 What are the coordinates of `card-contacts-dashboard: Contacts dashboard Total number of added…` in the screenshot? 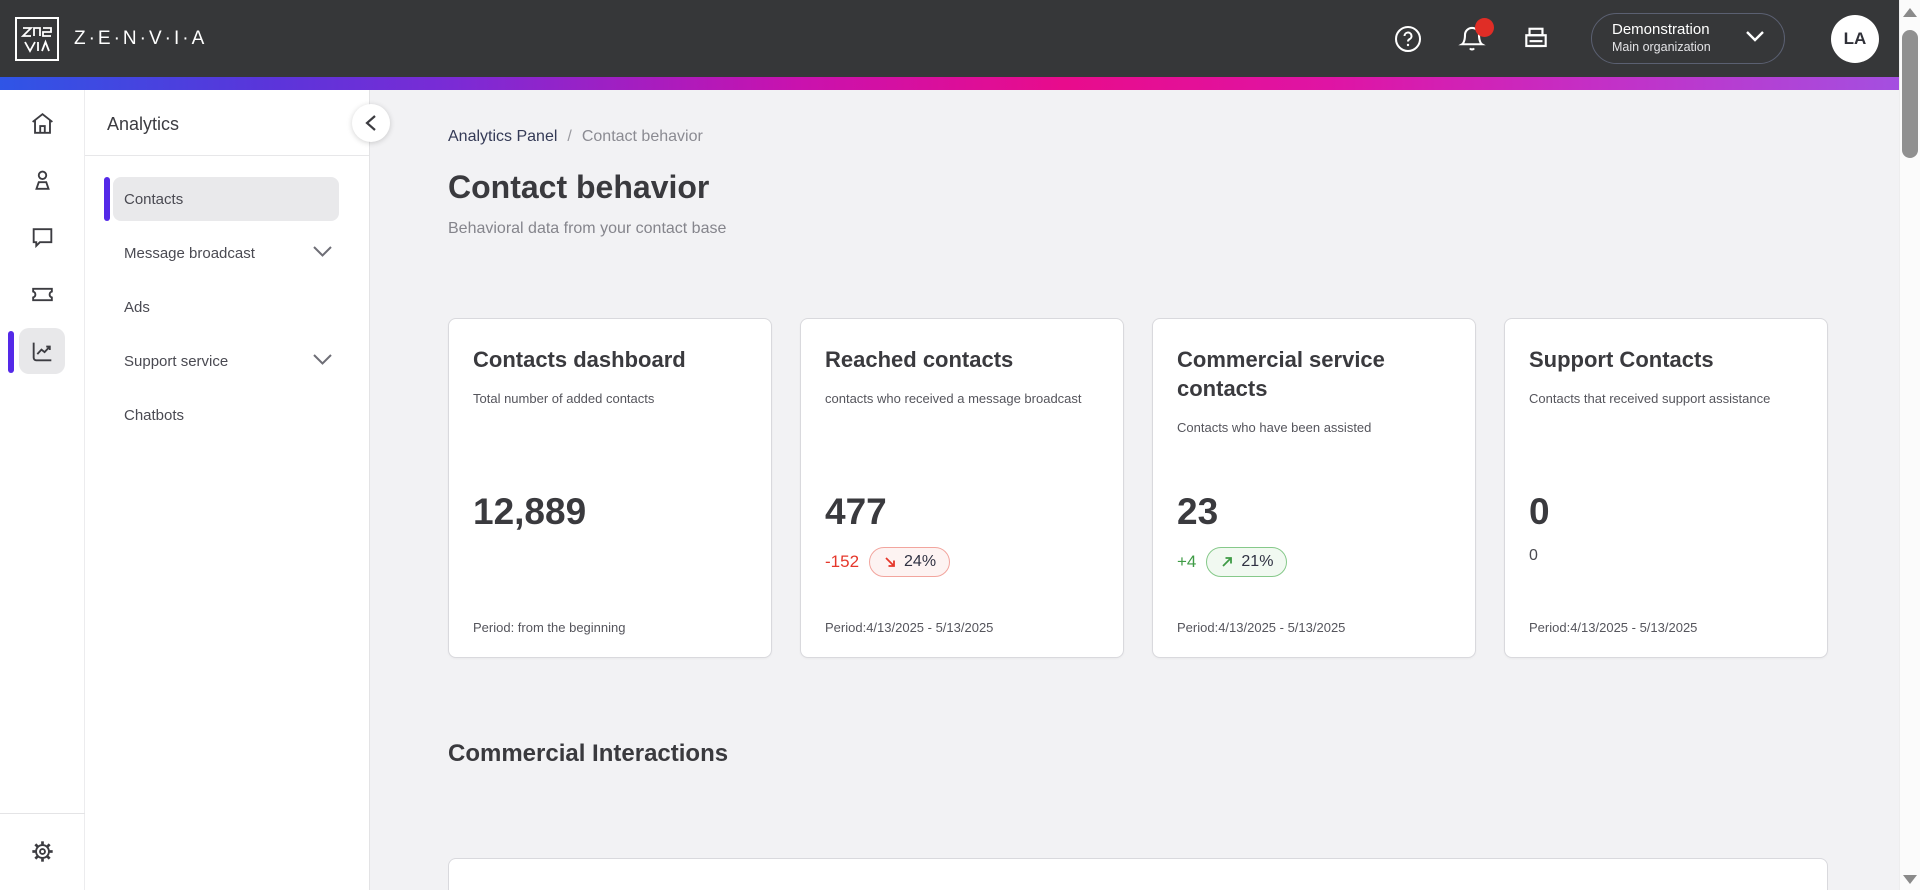 It's located at (610, 488).